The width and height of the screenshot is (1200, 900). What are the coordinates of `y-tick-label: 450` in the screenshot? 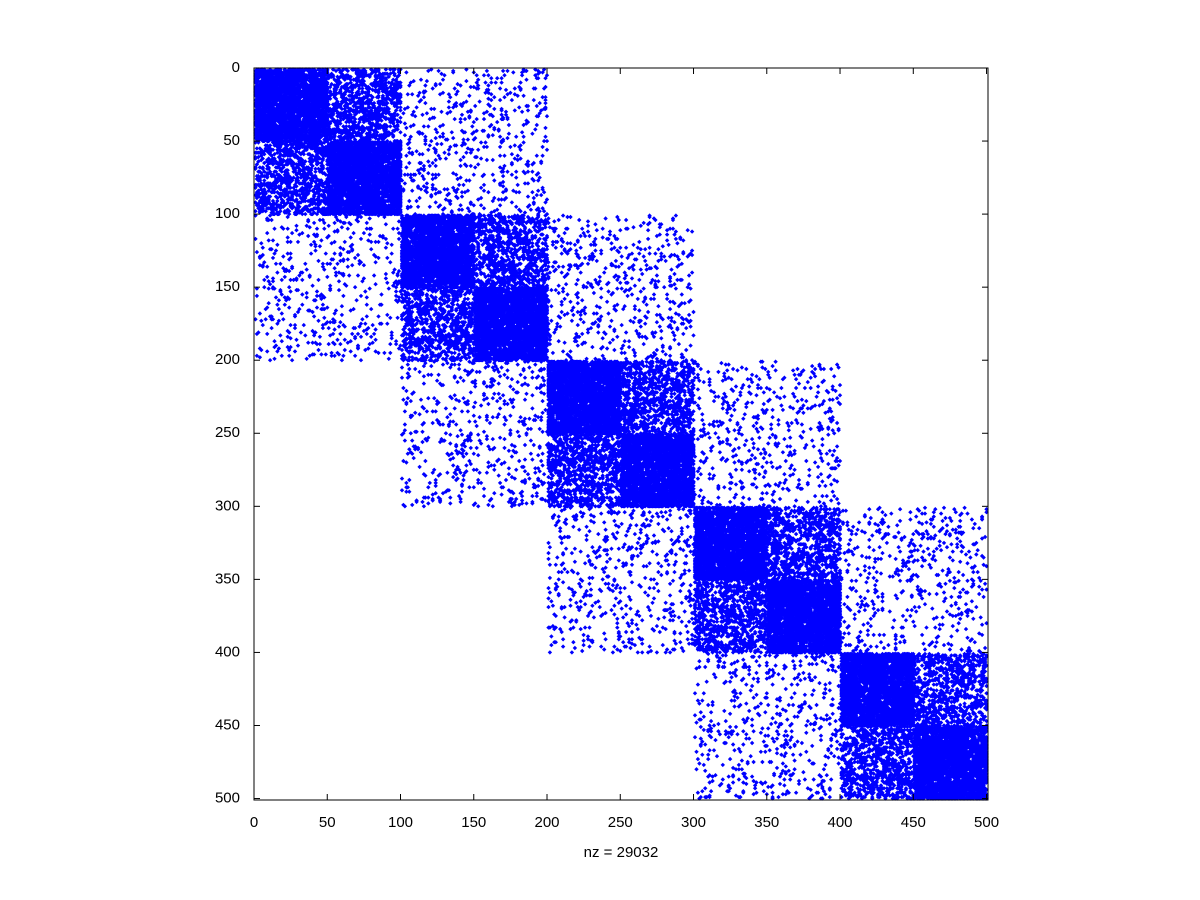 It's located at (227, 724).